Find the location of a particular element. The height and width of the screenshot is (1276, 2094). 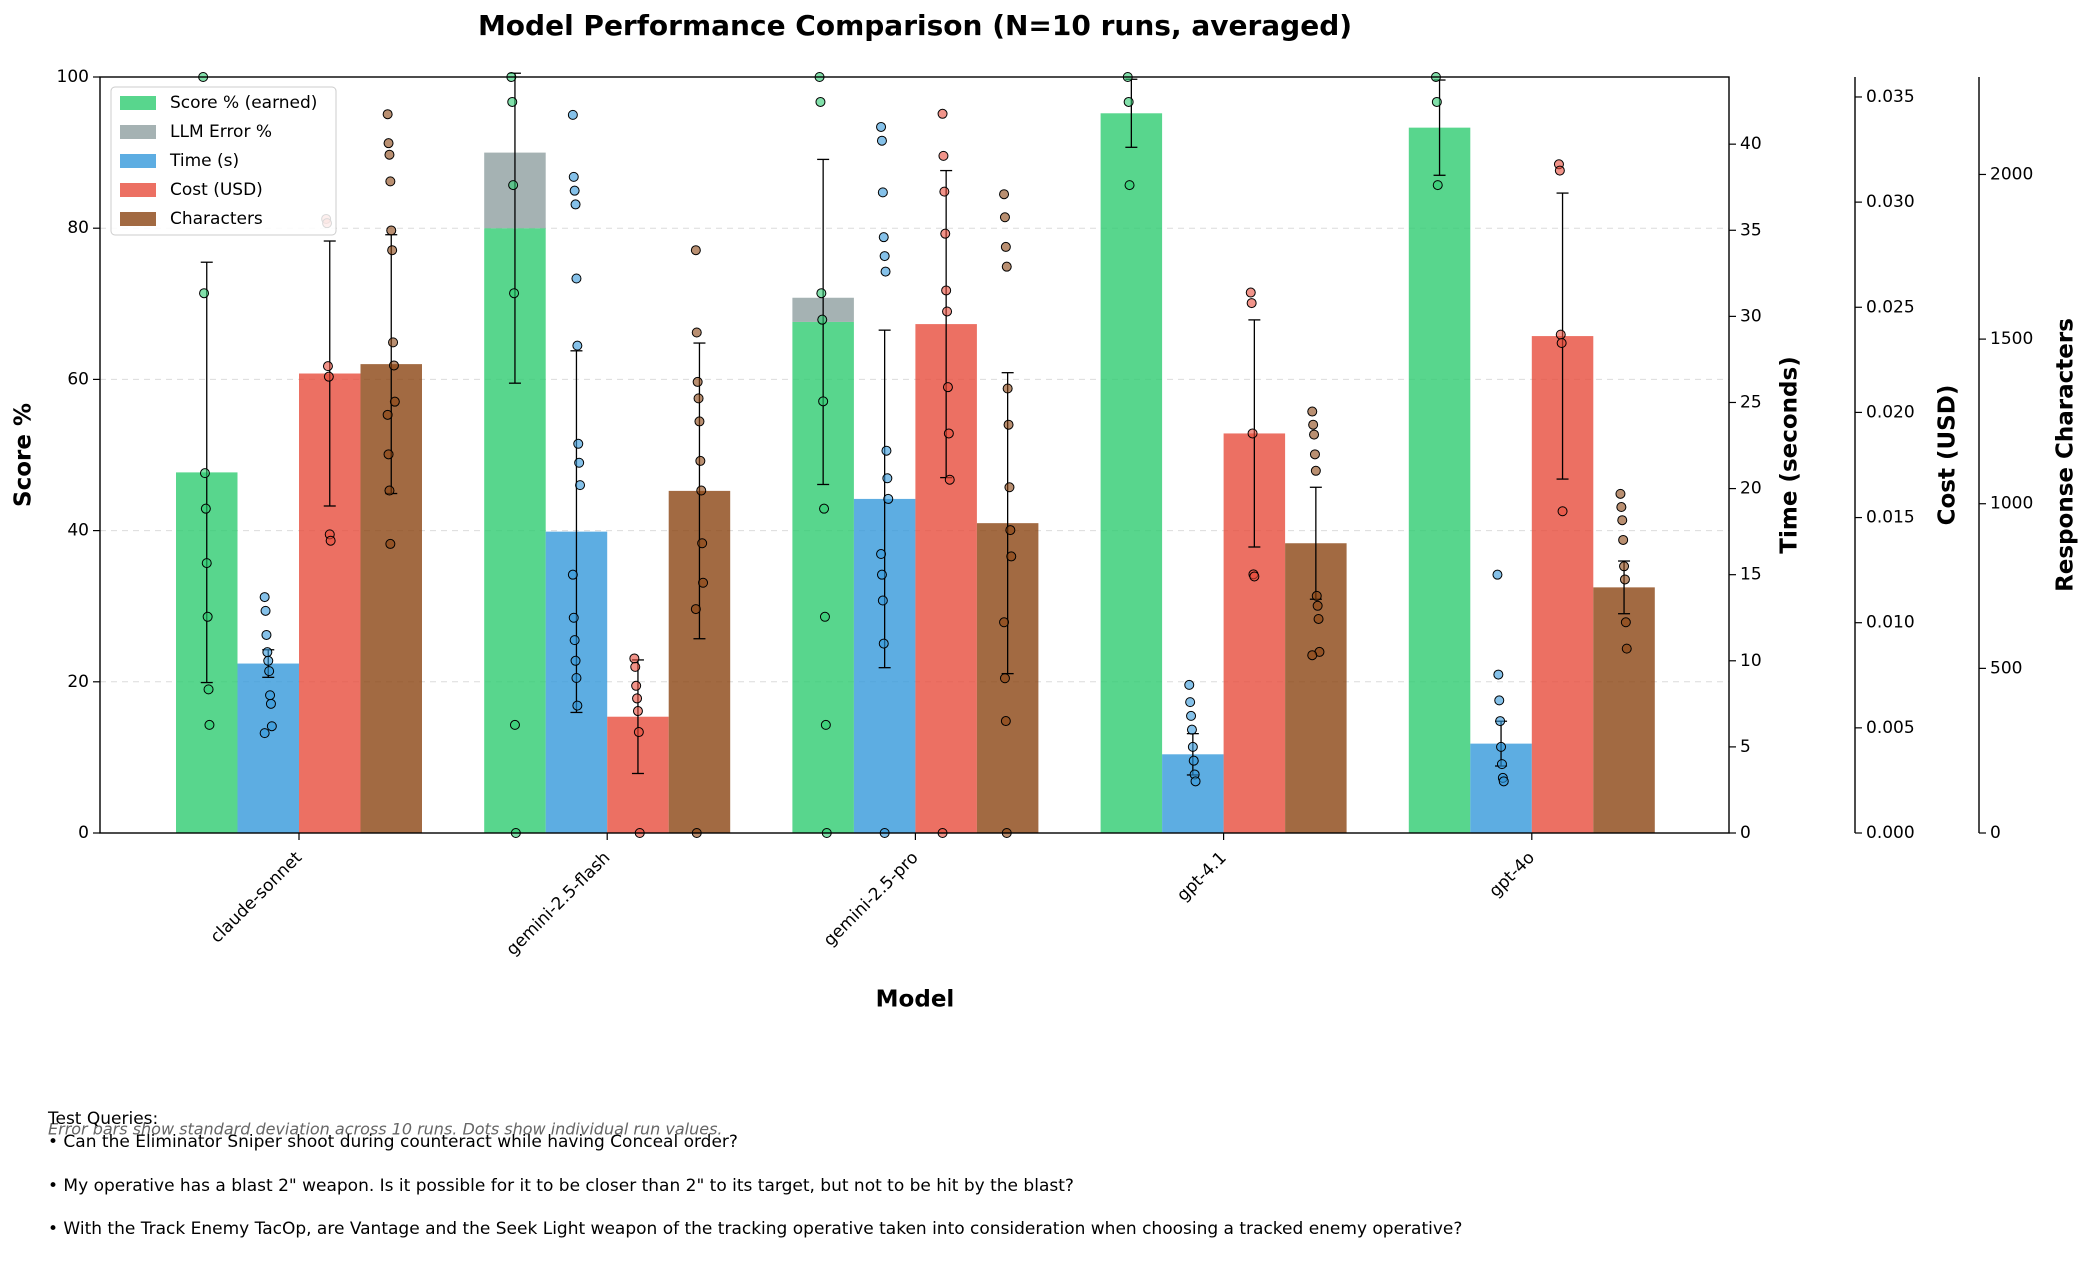

error-bar is located at coordinates (576, 532).